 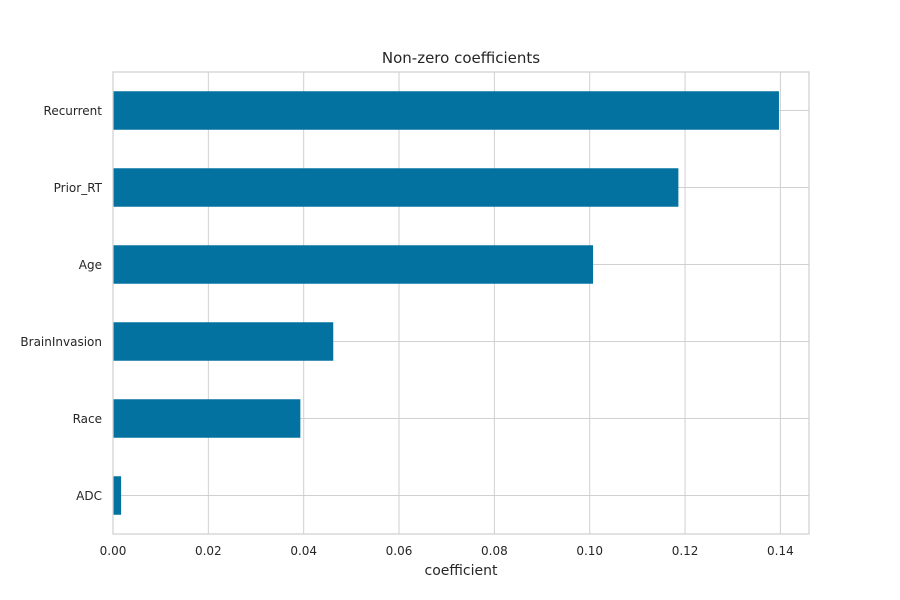 I want to click on x-tick-label: 0.10, so click(x=589, y=551).